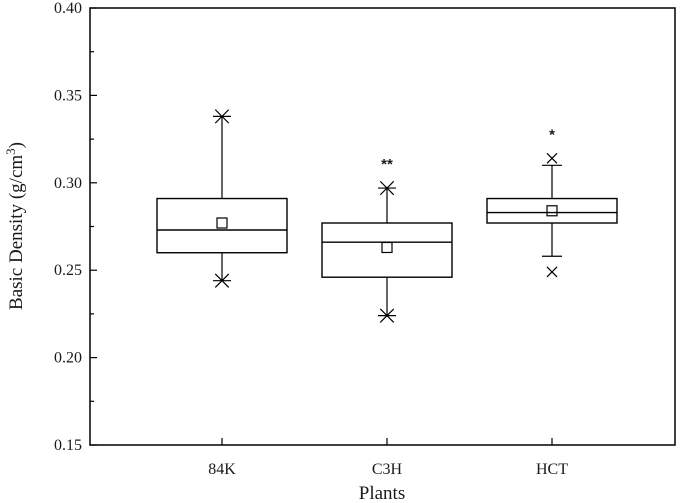  What do you see at coordinates (68, 8) in the screenshot?
I see `y-tick-label: 0.40` at bounding box center [68, 8].